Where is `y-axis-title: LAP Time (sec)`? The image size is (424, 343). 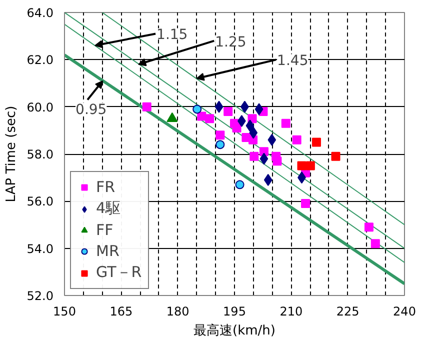 y-axis-title: LAP Time (sec) is located at coordinates (11, 154).